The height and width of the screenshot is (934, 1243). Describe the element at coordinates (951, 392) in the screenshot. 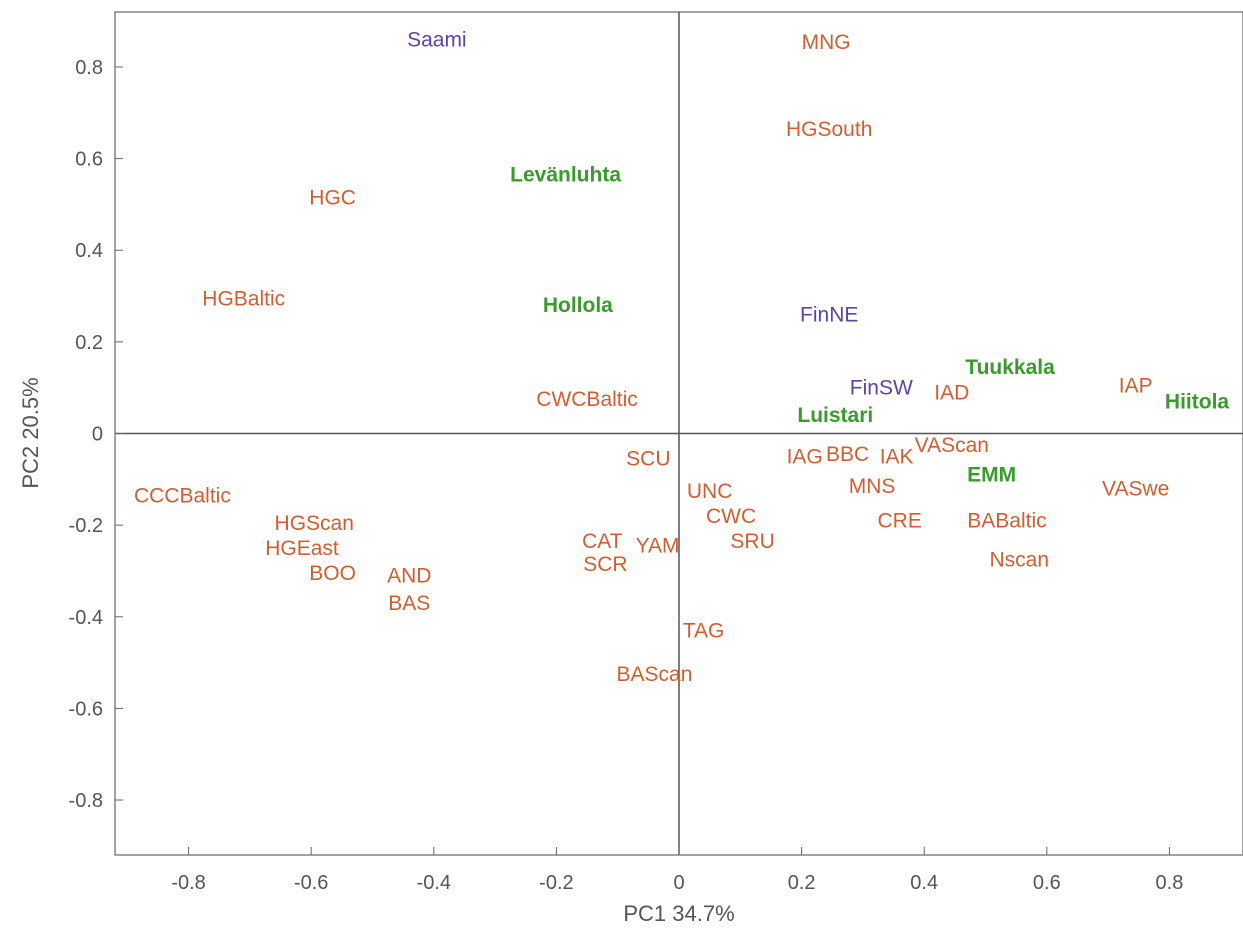

I see `point-label-iad: IAD` at that location.